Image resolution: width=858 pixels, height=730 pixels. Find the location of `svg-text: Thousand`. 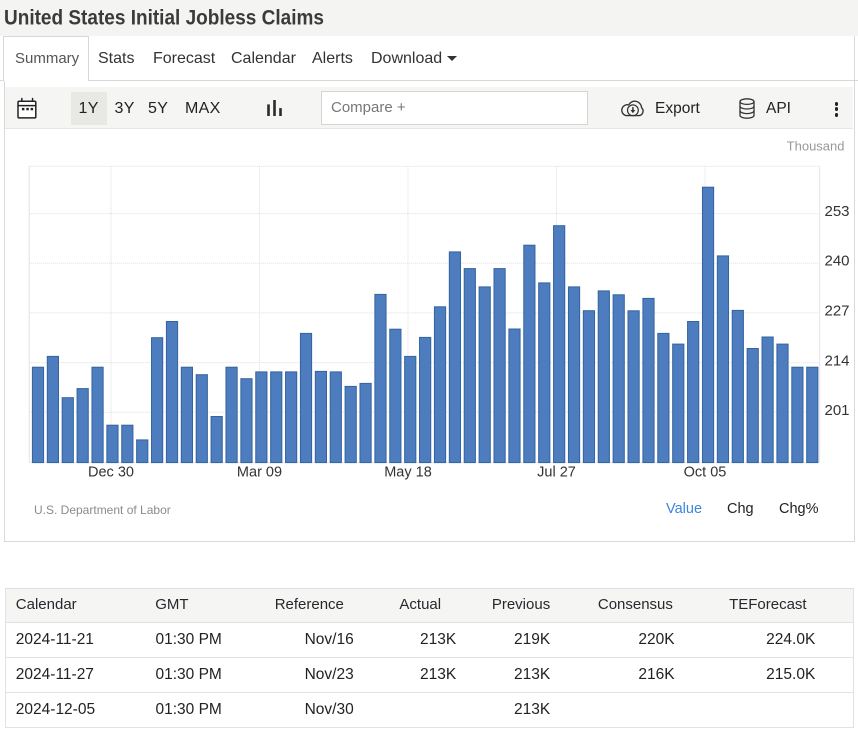

svg-text: Thousand is located at coordinates (816, 146).